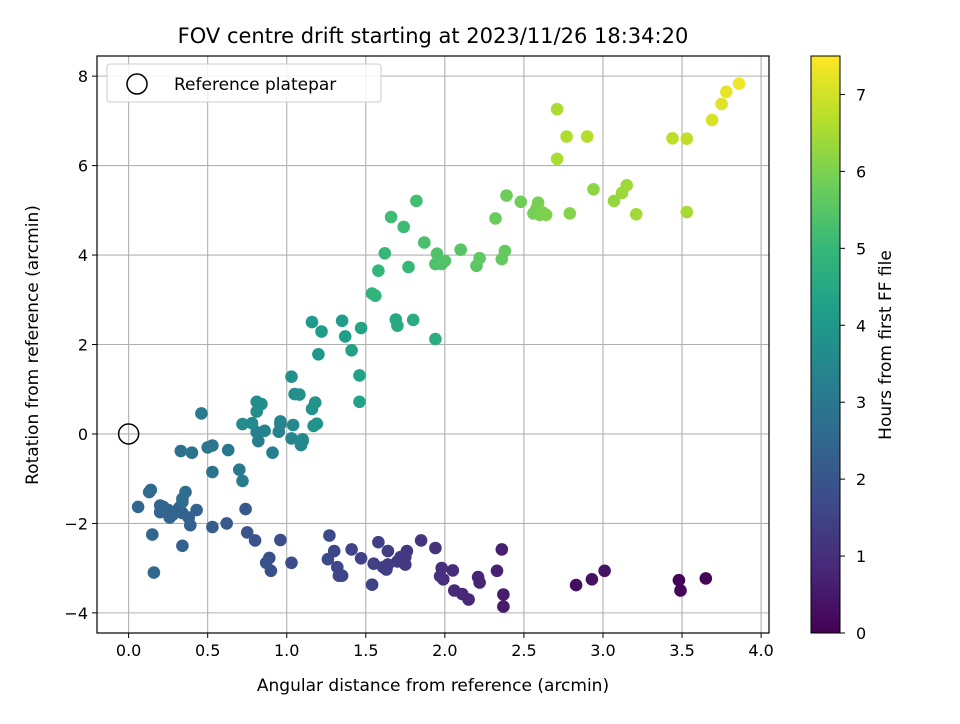 This screenshot has height=724, width=960. I want to click on y-tick-label: −4, so click(76, 613).